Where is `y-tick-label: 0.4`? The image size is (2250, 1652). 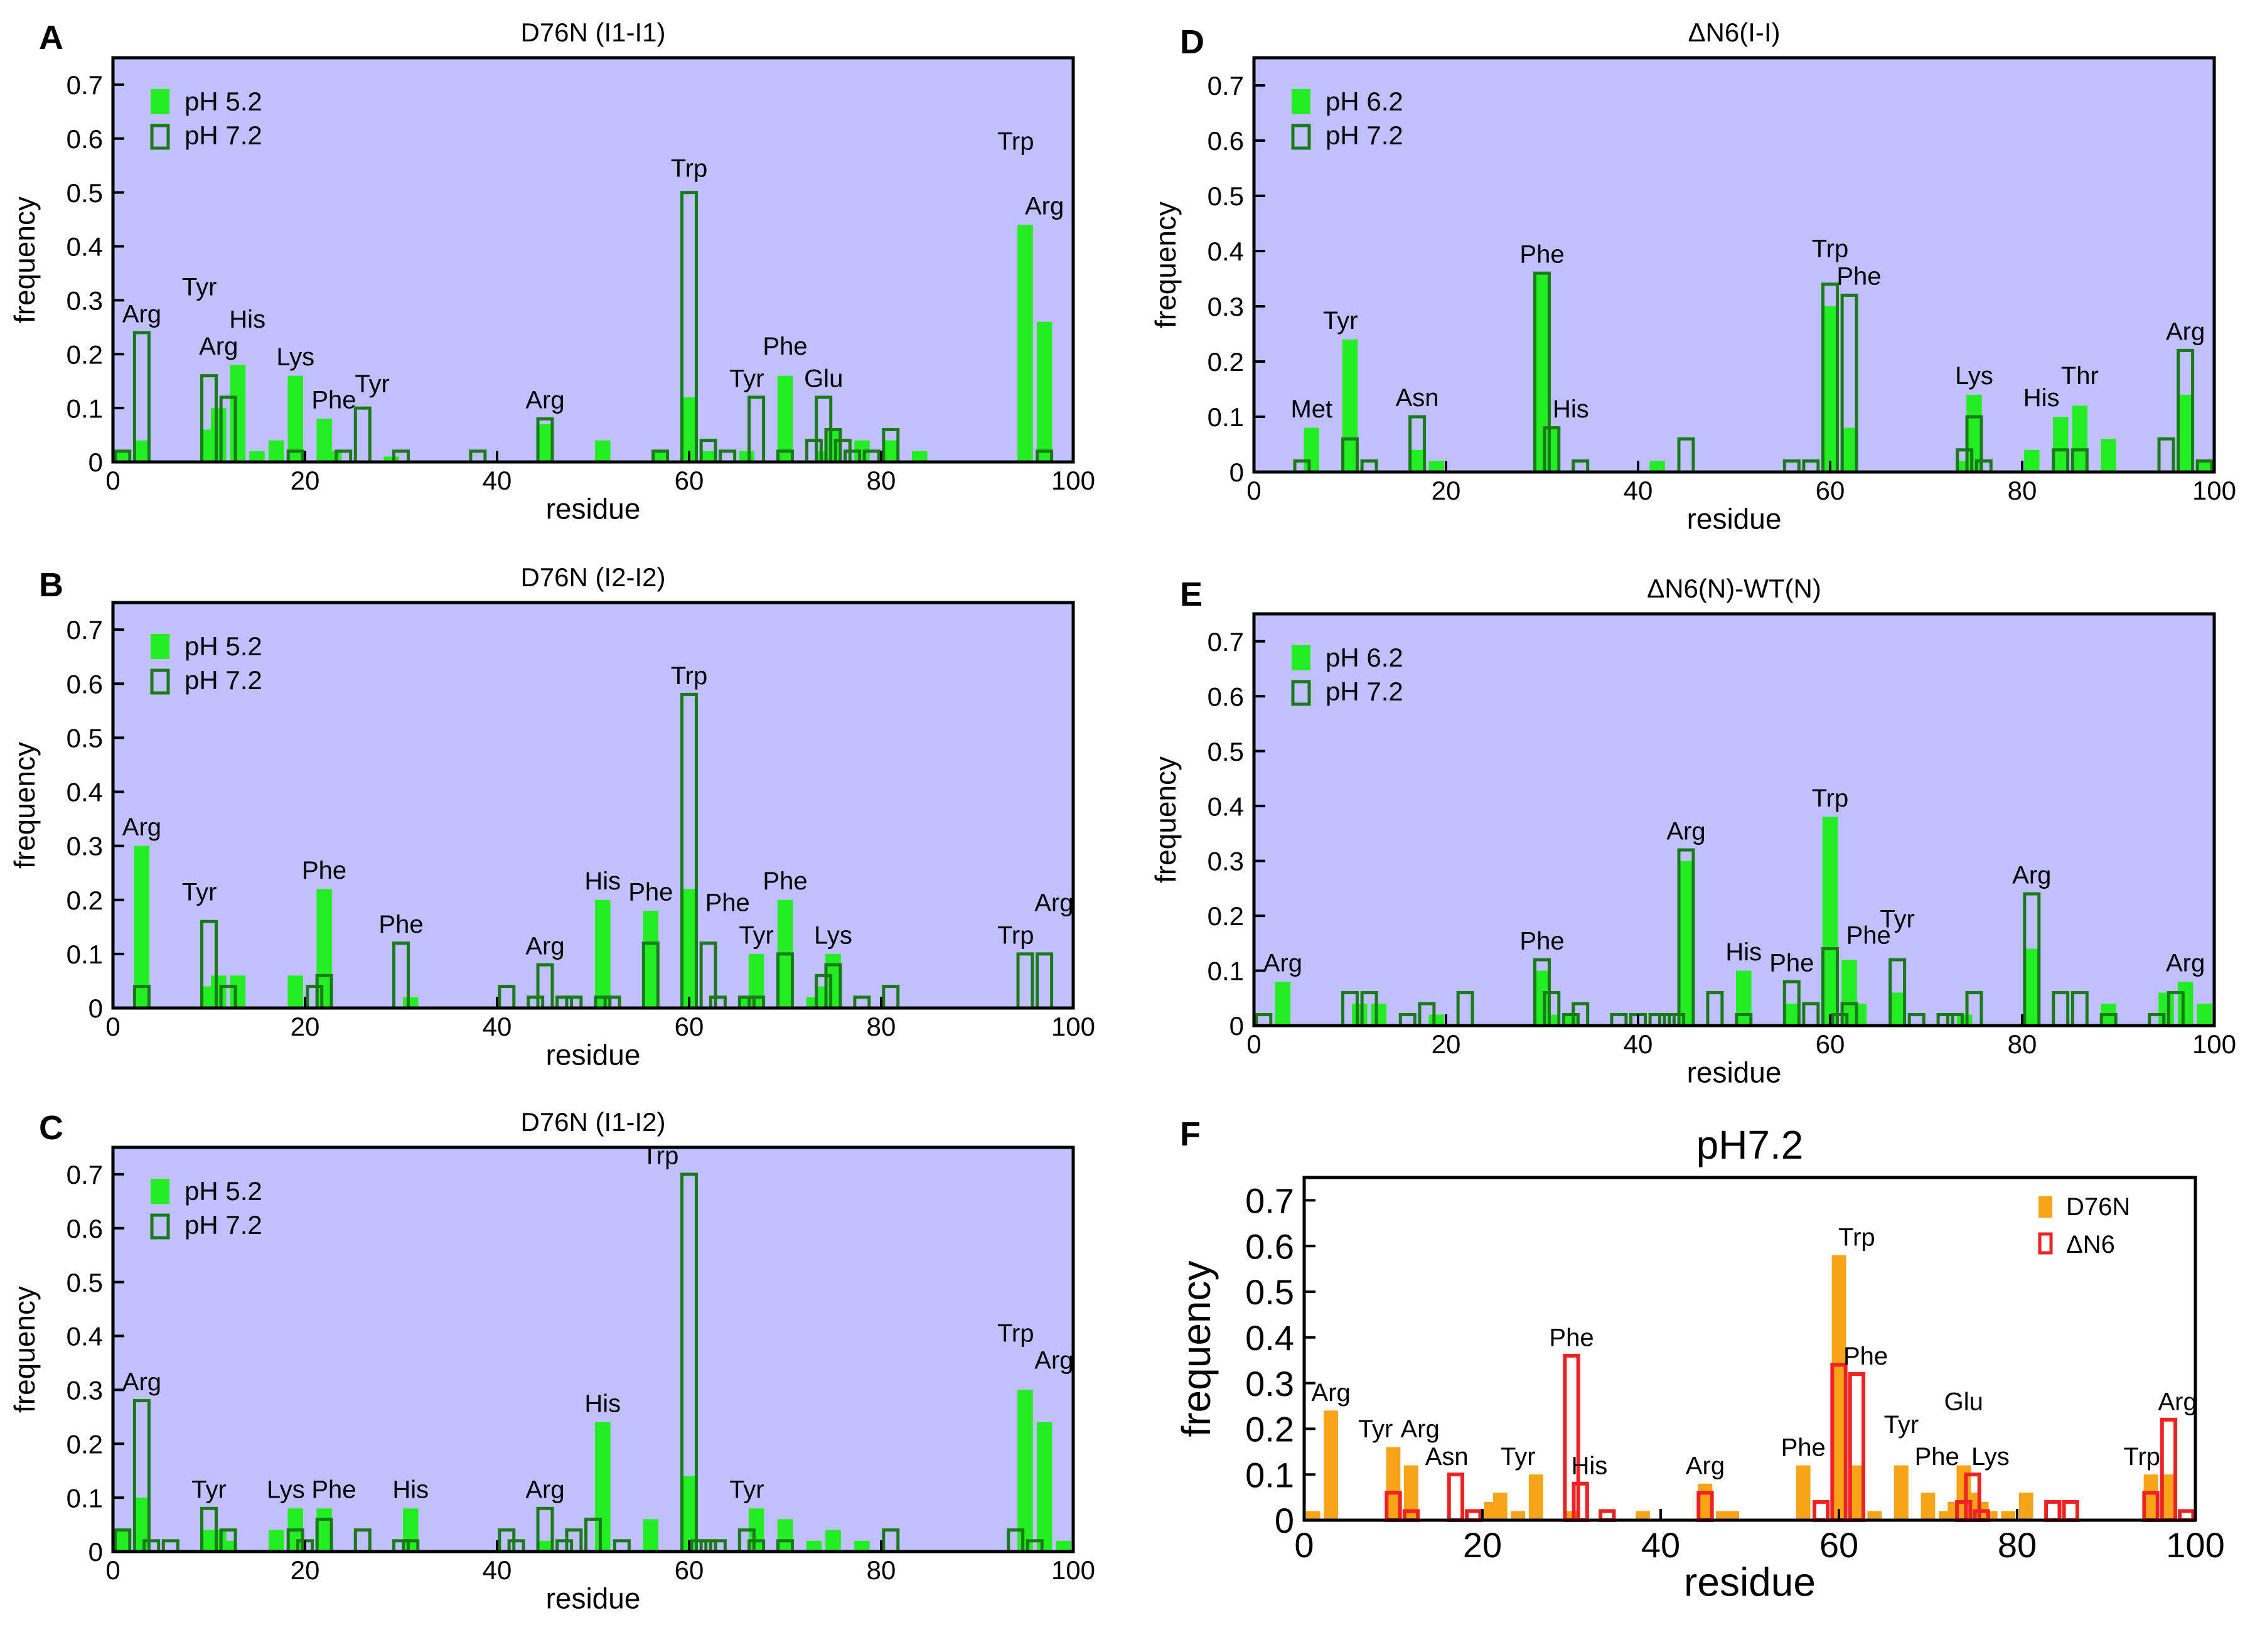
y-tick-label: 0.4 is located at coordinates (85, 1336).